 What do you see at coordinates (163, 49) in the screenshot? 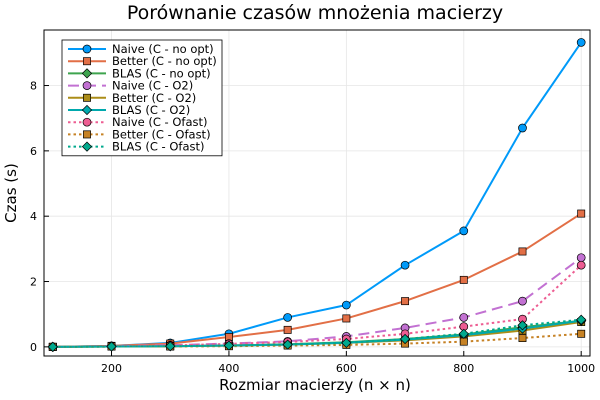
I see `legend-label: Naive (C - no opt)` at bounding box center [163, 49].